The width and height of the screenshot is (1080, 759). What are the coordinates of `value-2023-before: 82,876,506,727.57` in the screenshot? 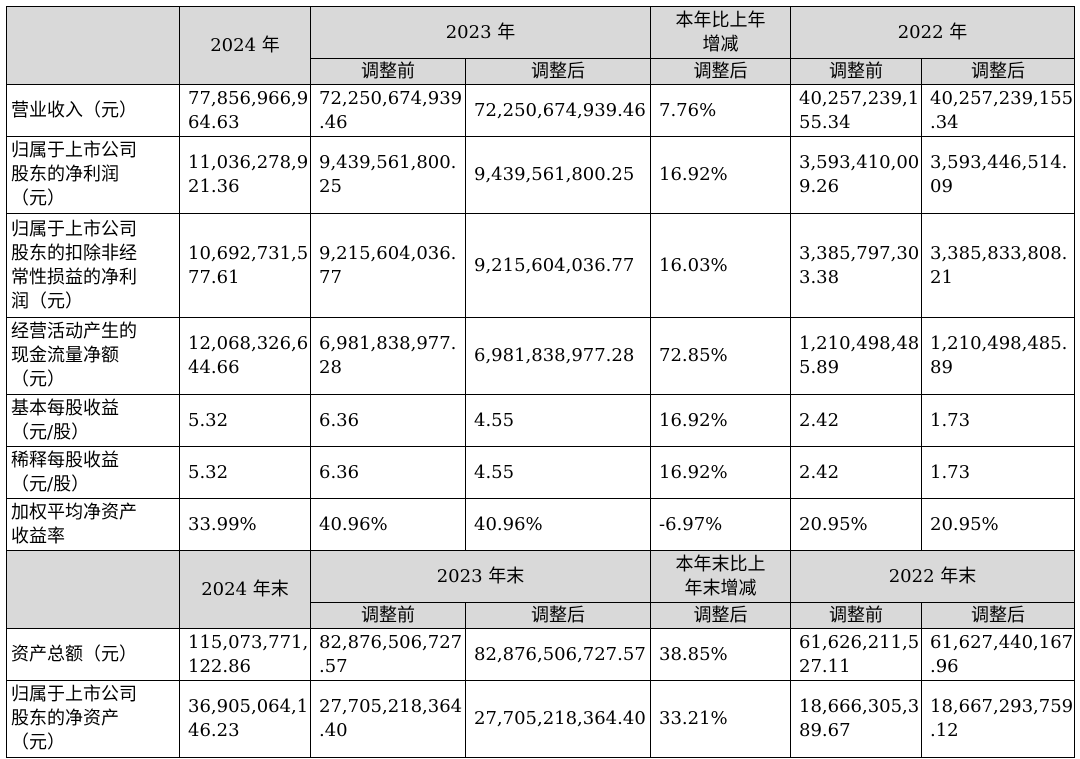 It's located at (388, 654).